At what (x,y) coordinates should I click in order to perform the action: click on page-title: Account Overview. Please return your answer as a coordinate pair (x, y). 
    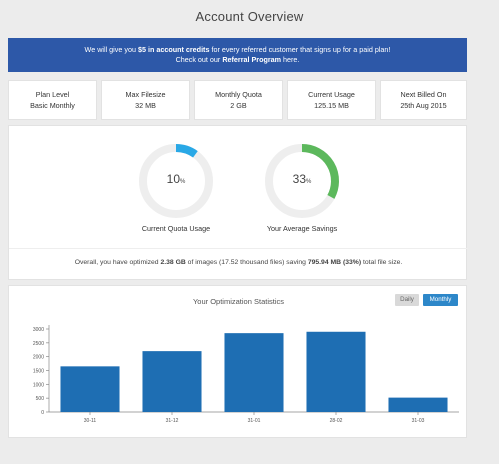
    Looking at the image, I should click on (249, 16).